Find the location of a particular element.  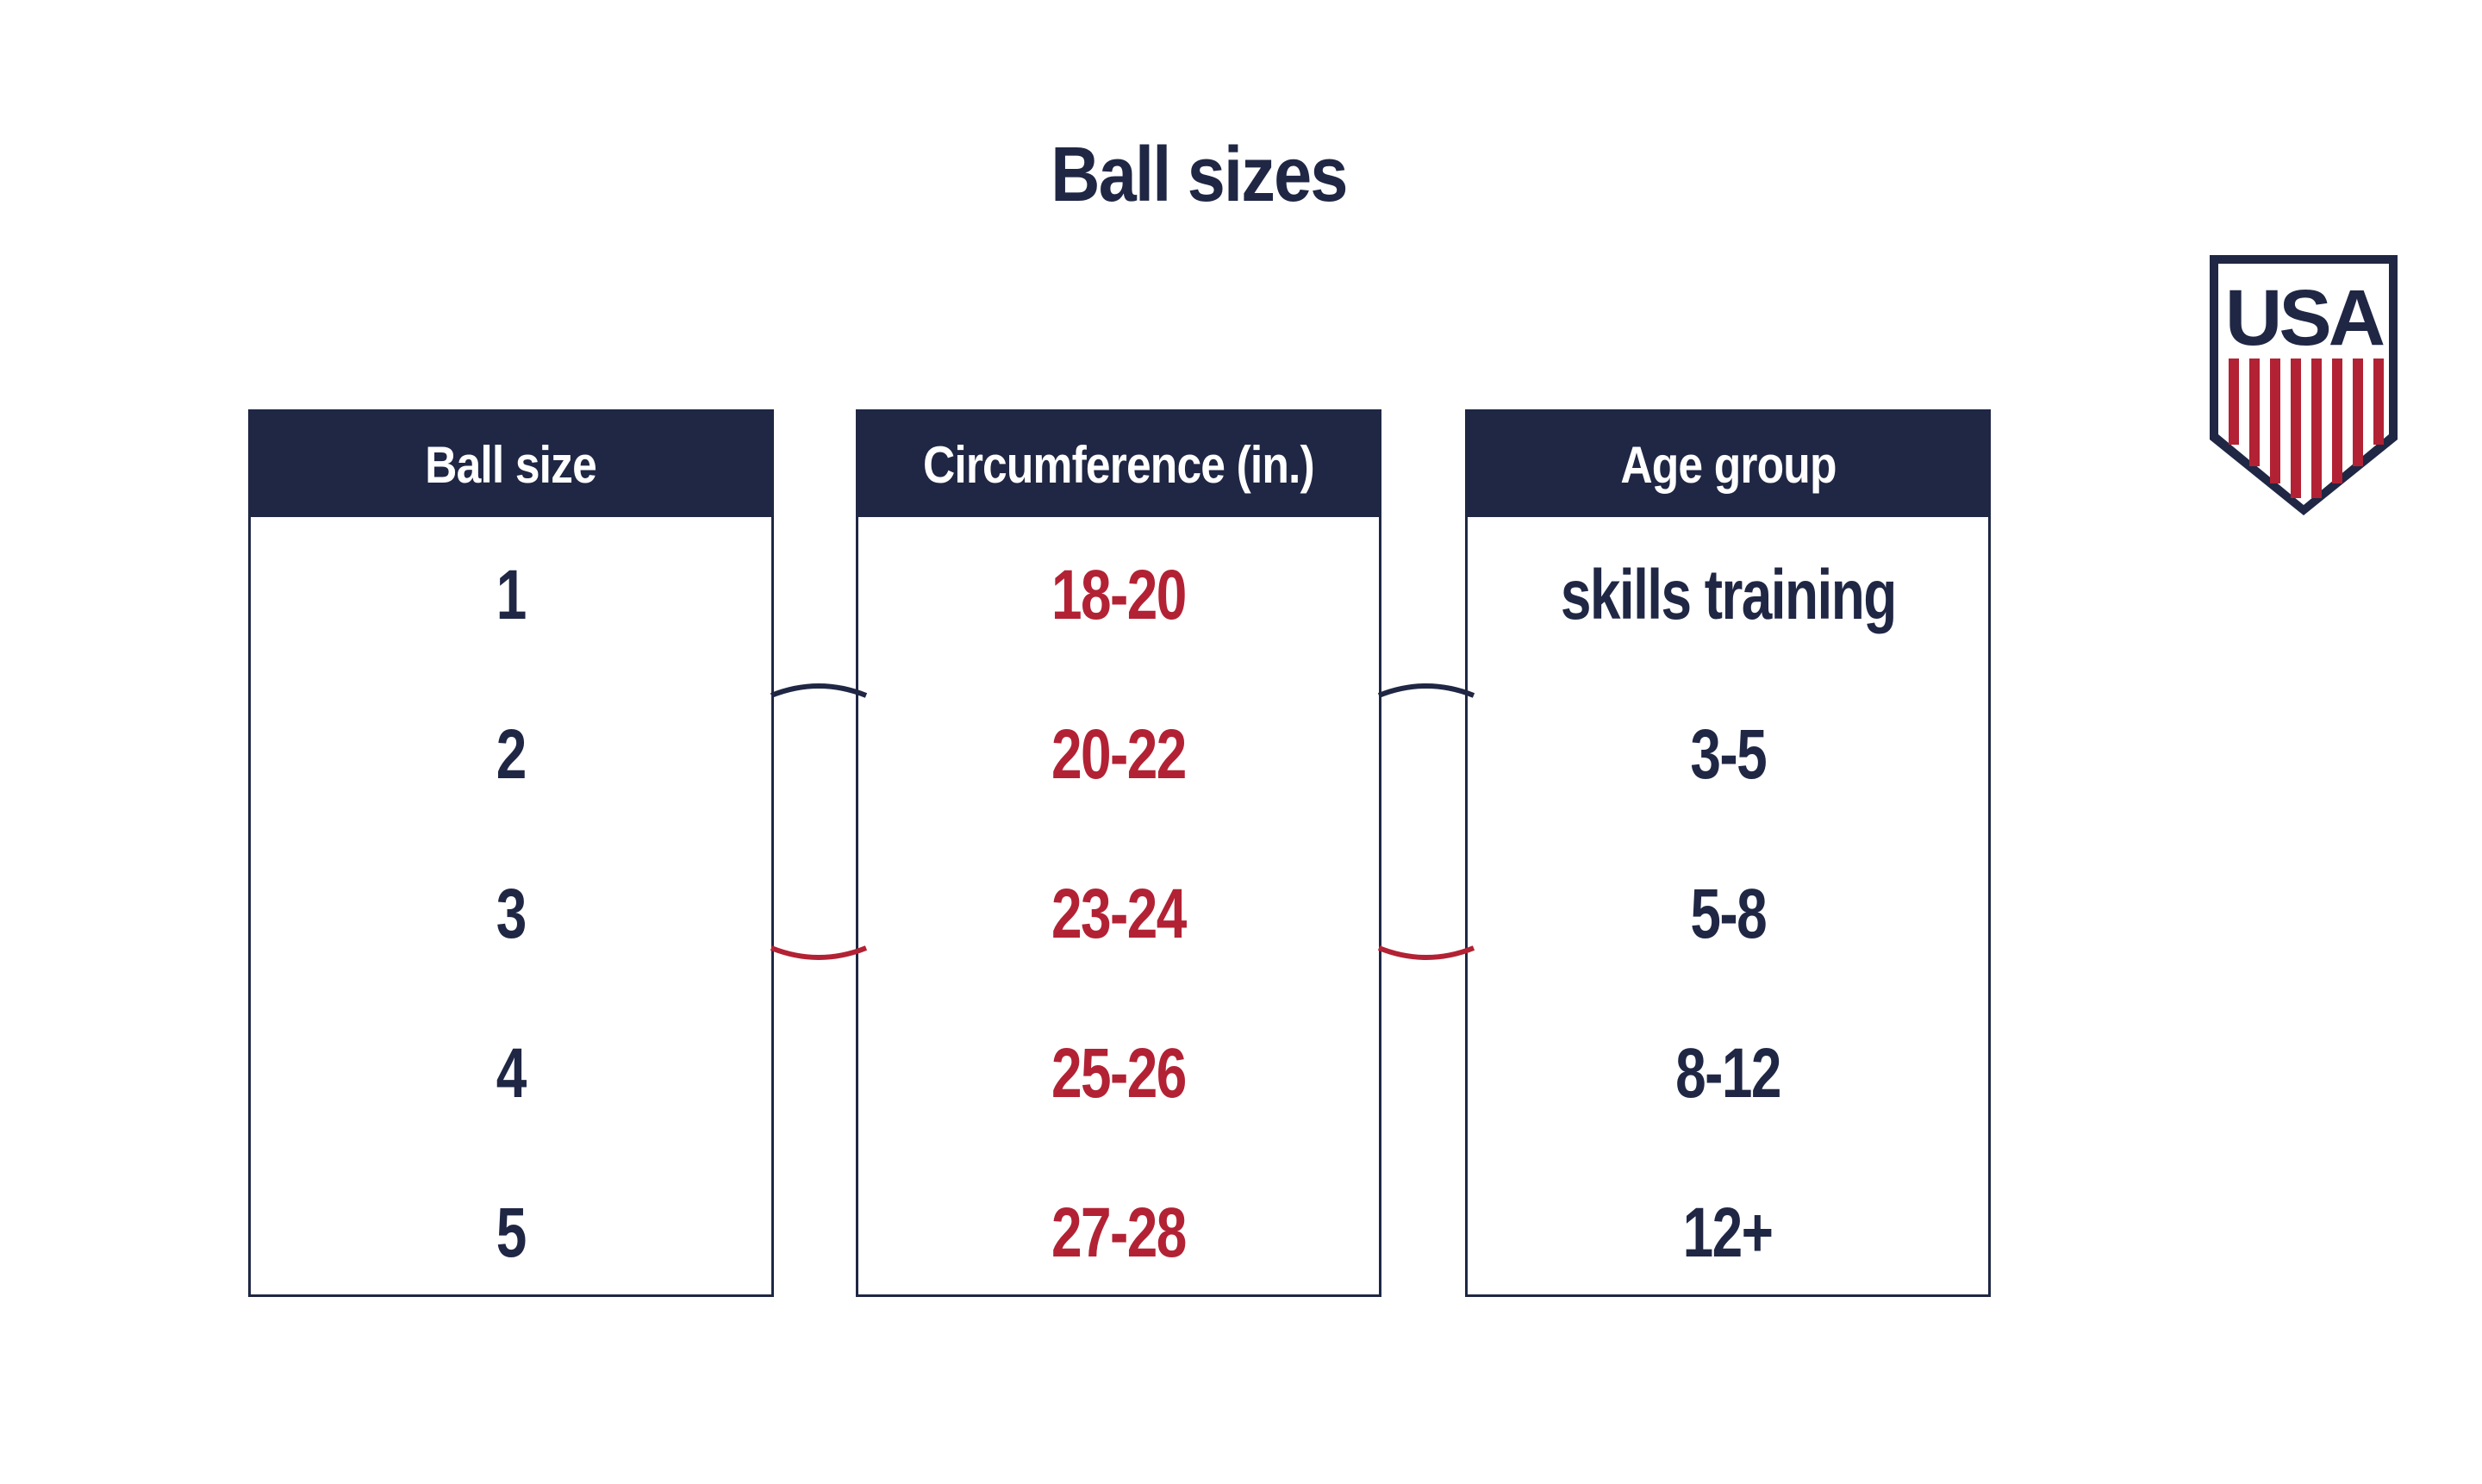

age-group-cell: 3-5 is located at coordinates (1728, 754).